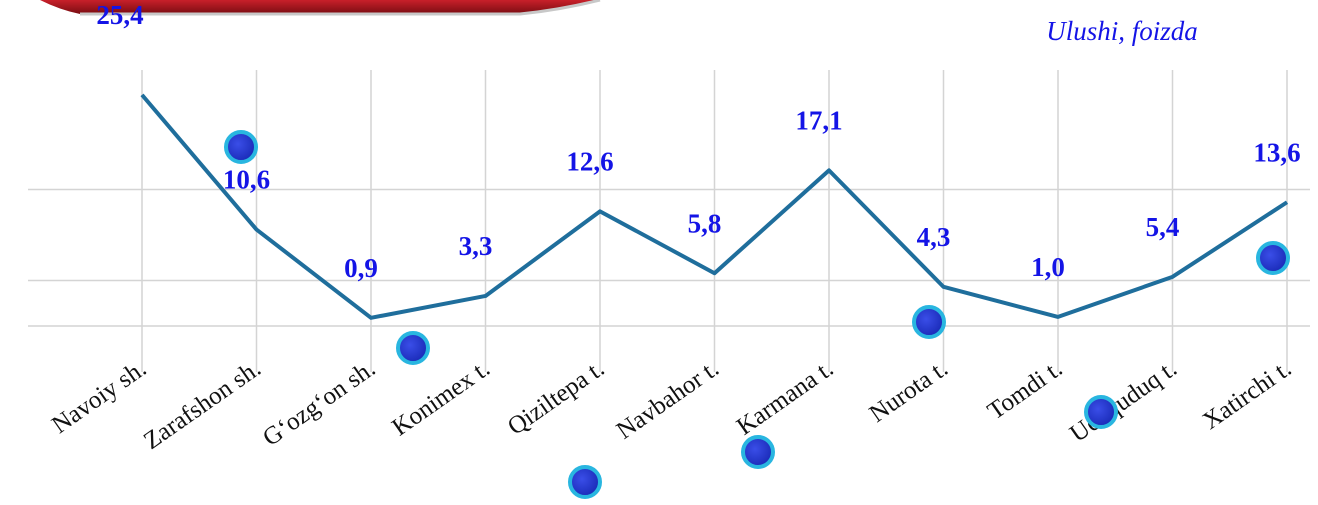 The image size is (1318, 505). I want to click on x-tick-label: Qiziltepa t., so click(556, 398).